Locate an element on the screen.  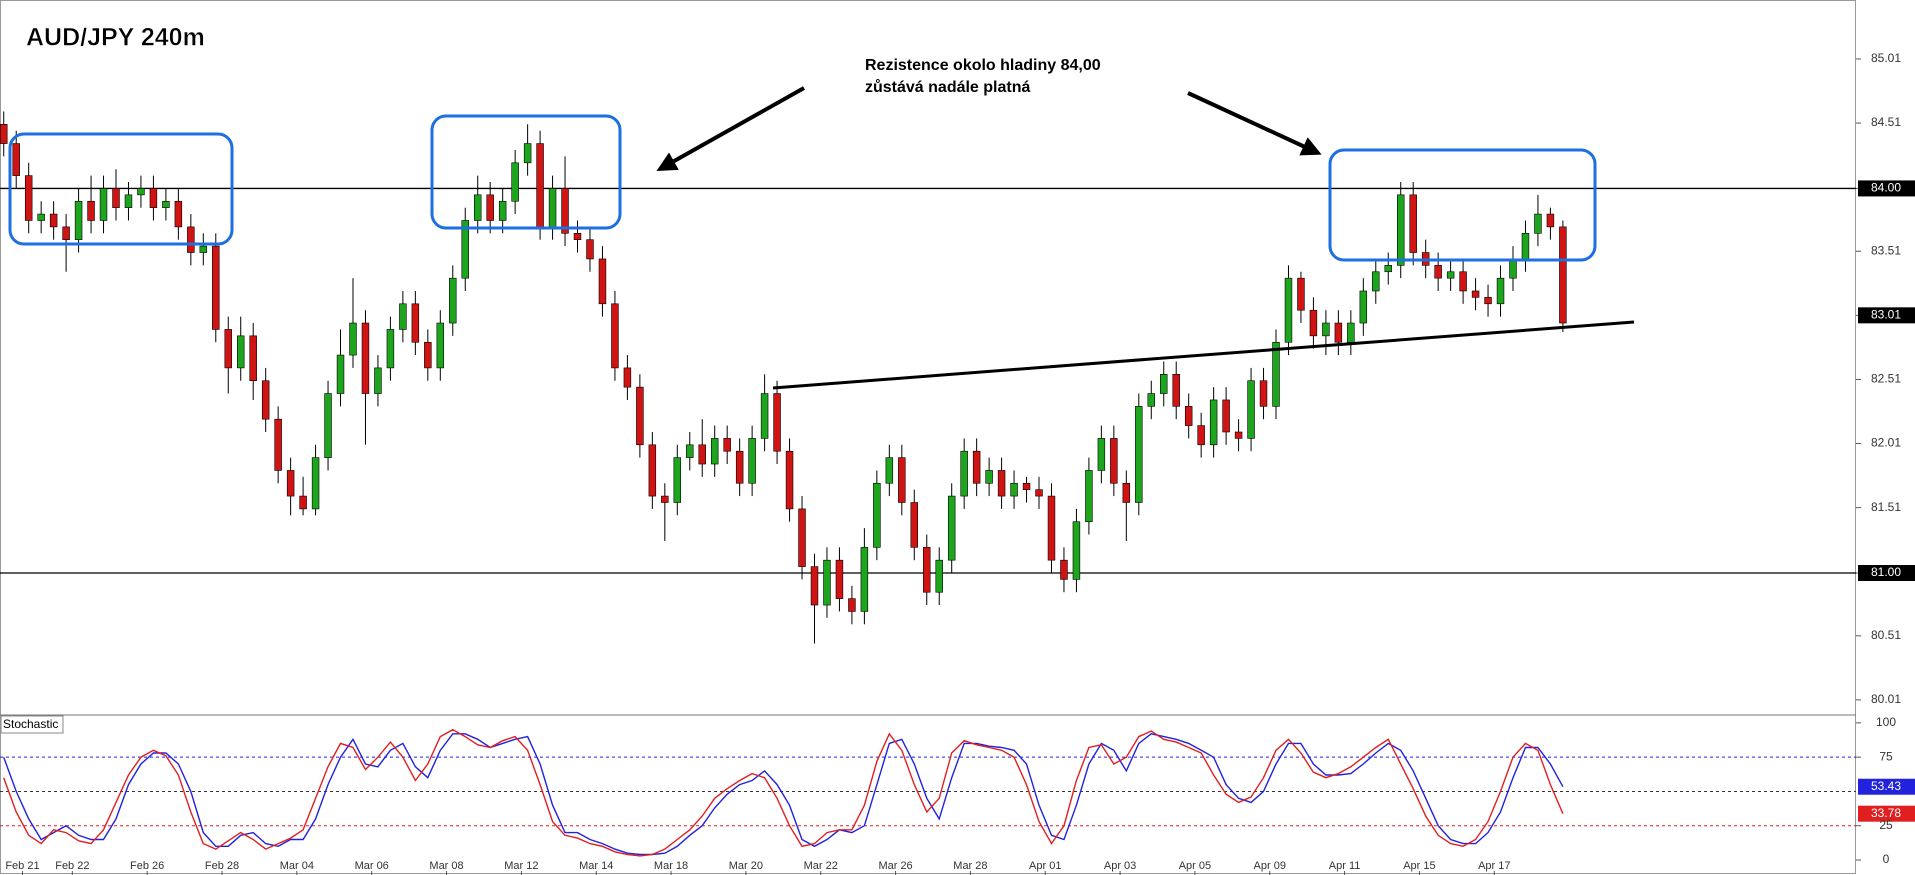
x-tick-label: Apr 01 is located at coordinates (1045, 866).